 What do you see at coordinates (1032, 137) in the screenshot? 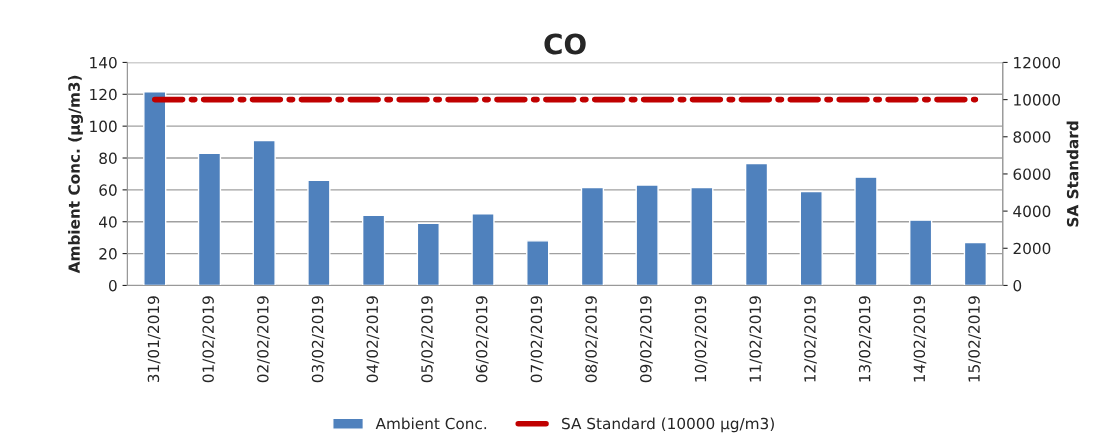
I see `y2-tick-label: 8000` at bounding box center [1032, 137].